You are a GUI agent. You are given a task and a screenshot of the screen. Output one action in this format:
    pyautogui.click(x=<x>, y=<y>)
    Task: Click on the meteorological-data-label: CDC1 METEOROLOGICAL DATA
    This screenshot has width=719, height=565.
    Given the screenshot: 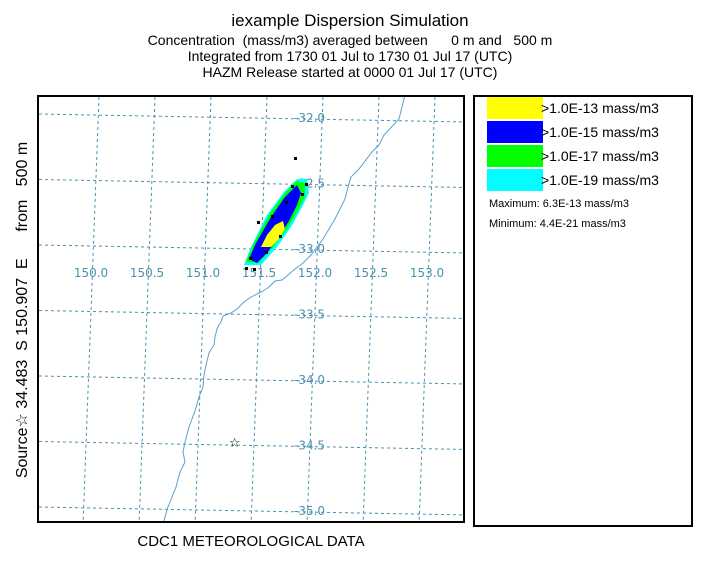 What is the action you would take?
    pyautogui.click(x=251, y=541)
    